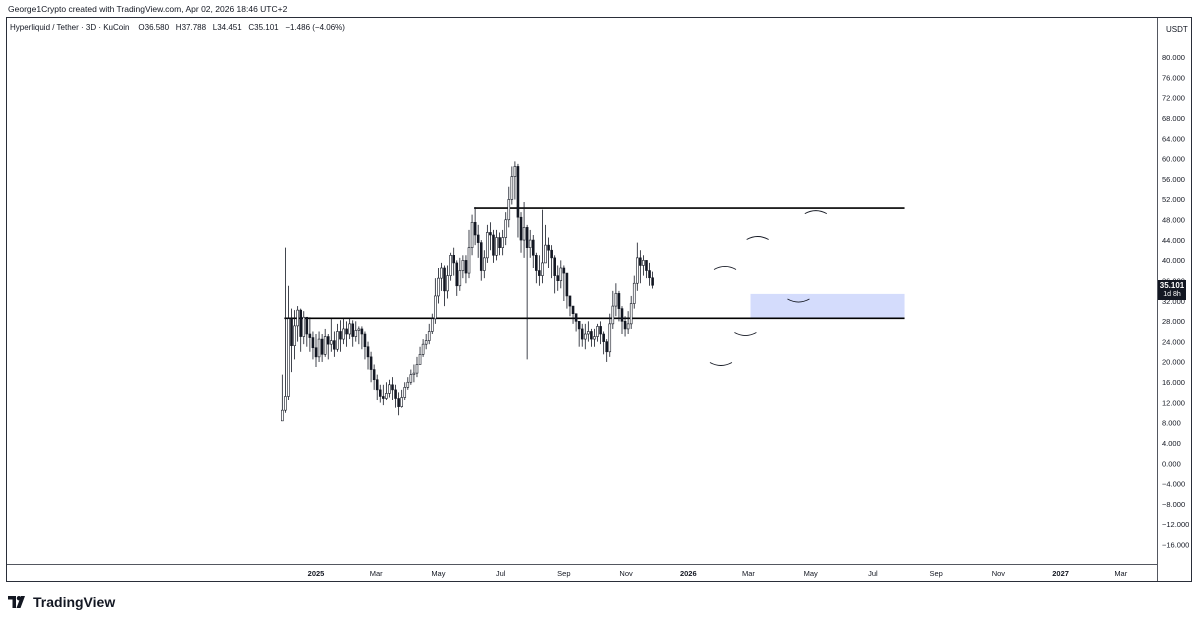 The width and height of the screenshot is (1200, 622). I want to click on x-tick-label: Nov, so click(626, 573).